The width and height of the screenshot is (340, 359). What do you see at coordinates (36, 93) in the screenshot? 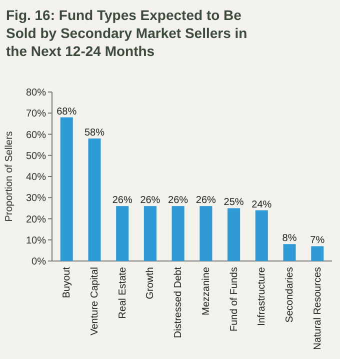
I see `y-tick-label: 80%` at bounding box center [36, 93].